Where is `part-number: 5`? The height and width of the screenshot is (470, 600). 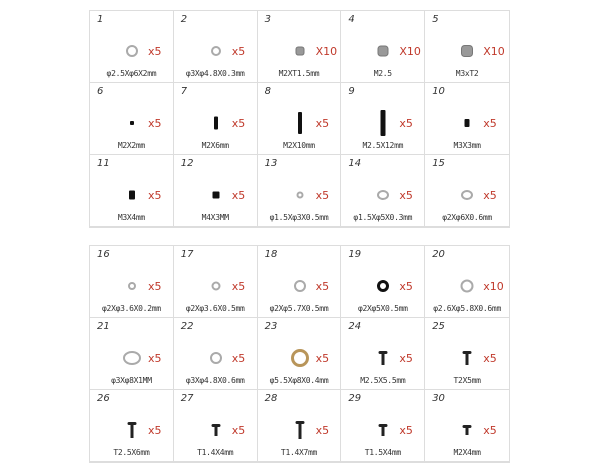
part-number: 5 is located at coordinates (435, 19).